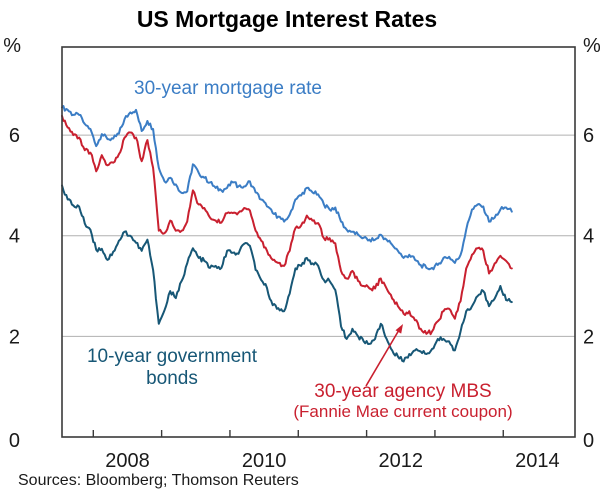 The image size is (600, 493). What do you see at coordinates (228, 88) in the screenshot?
I see `label-30-year-mortgage-rate: 30-year mortgage rate` at bounding box center [228, 88].